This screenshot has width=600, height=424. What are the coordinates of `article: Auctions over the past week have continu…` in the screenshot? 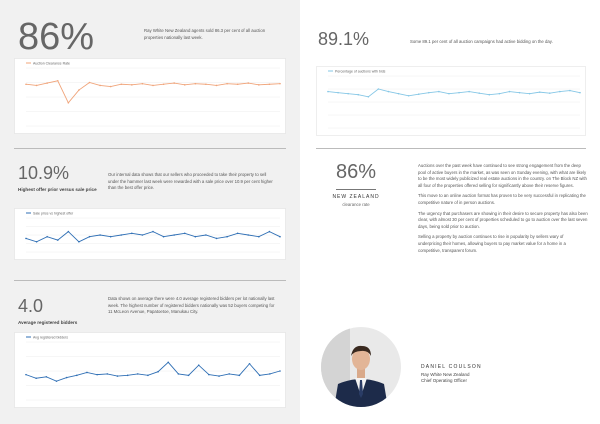 It's located at (503, 208).